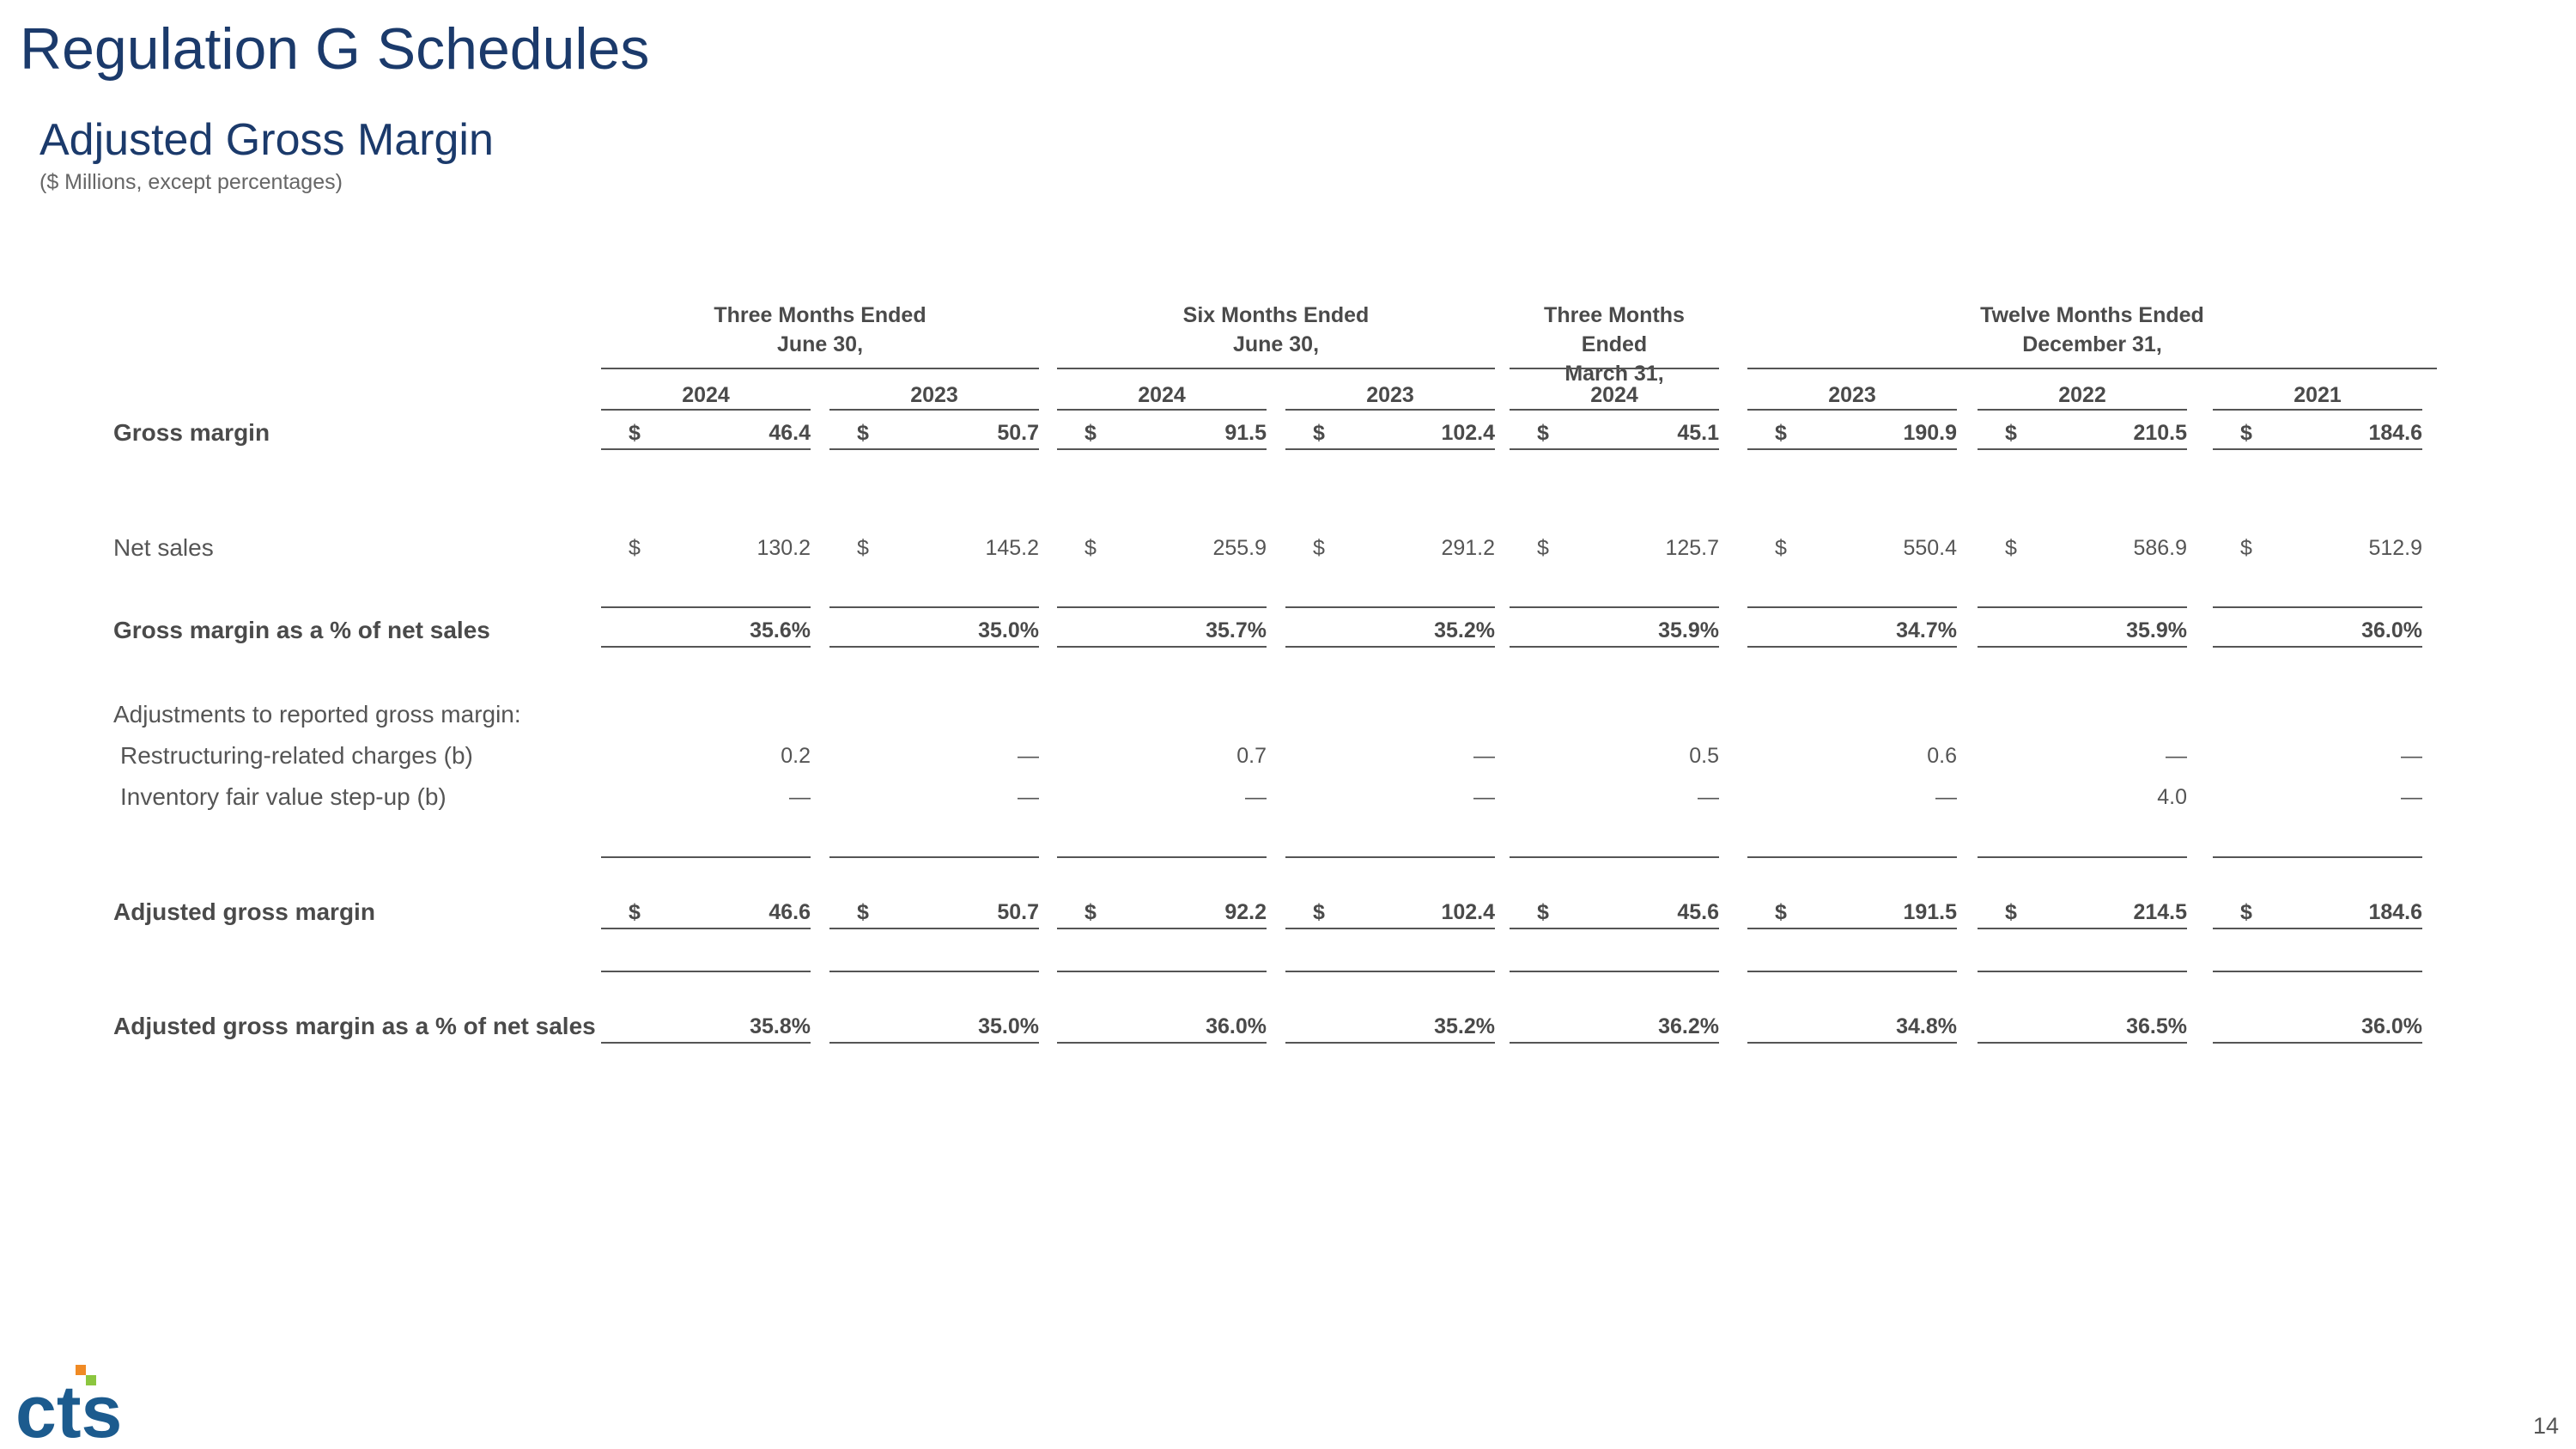  I want to click on table-cell: 35.6%, so click(706, 633).